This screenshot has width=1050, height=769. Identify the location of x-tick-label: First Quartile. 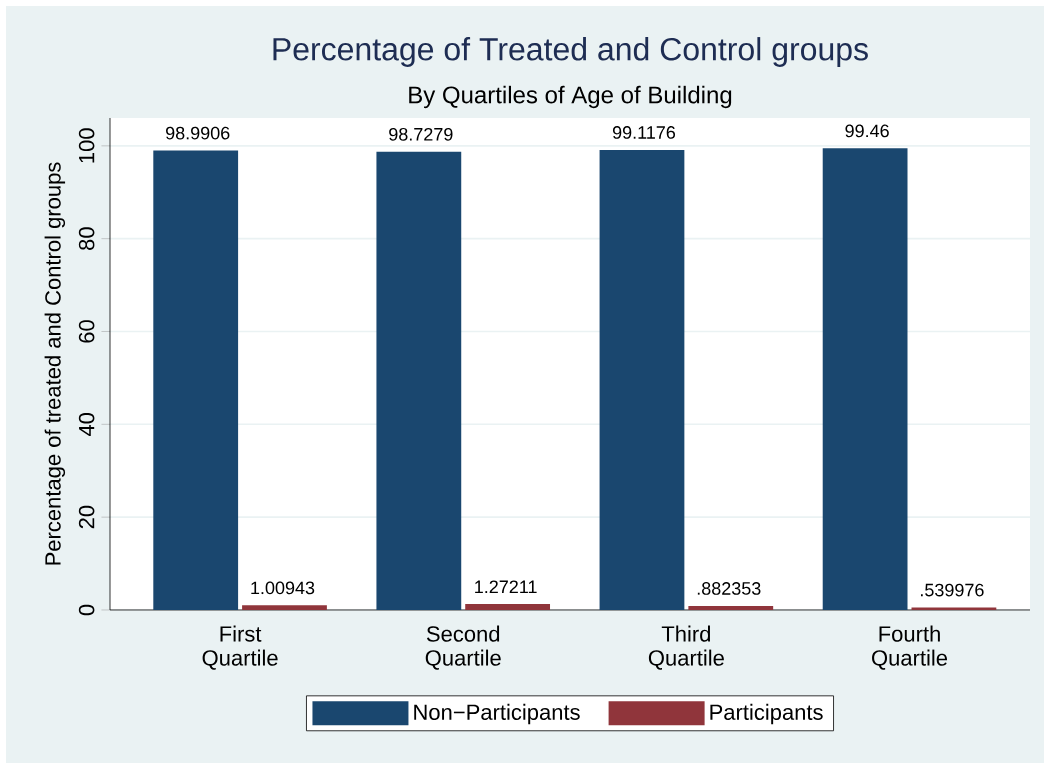
(240, 647).